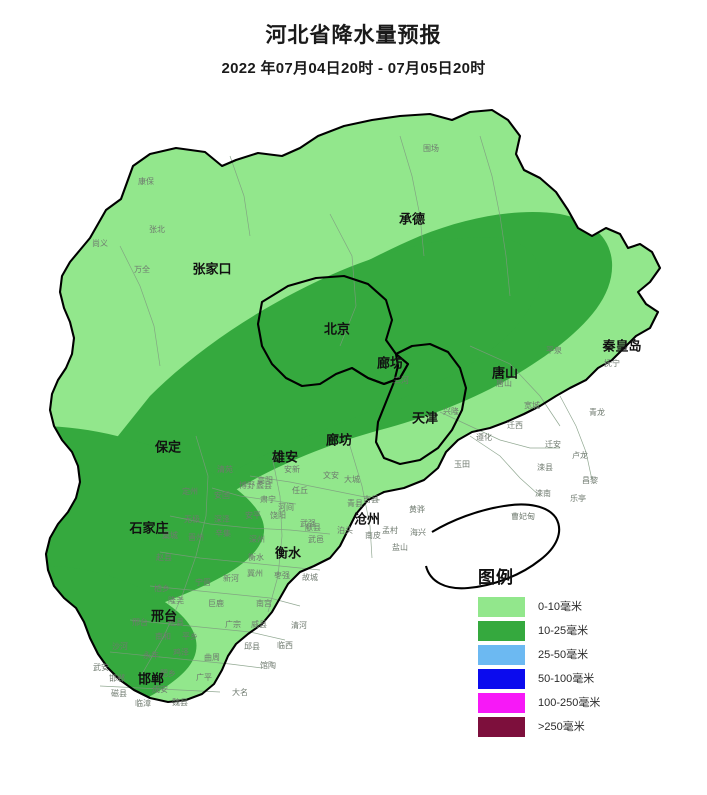 Image resolution: width=707 pixels, height=795 pixels. I want to click on county-label: 昌黎, so click(590, 480).